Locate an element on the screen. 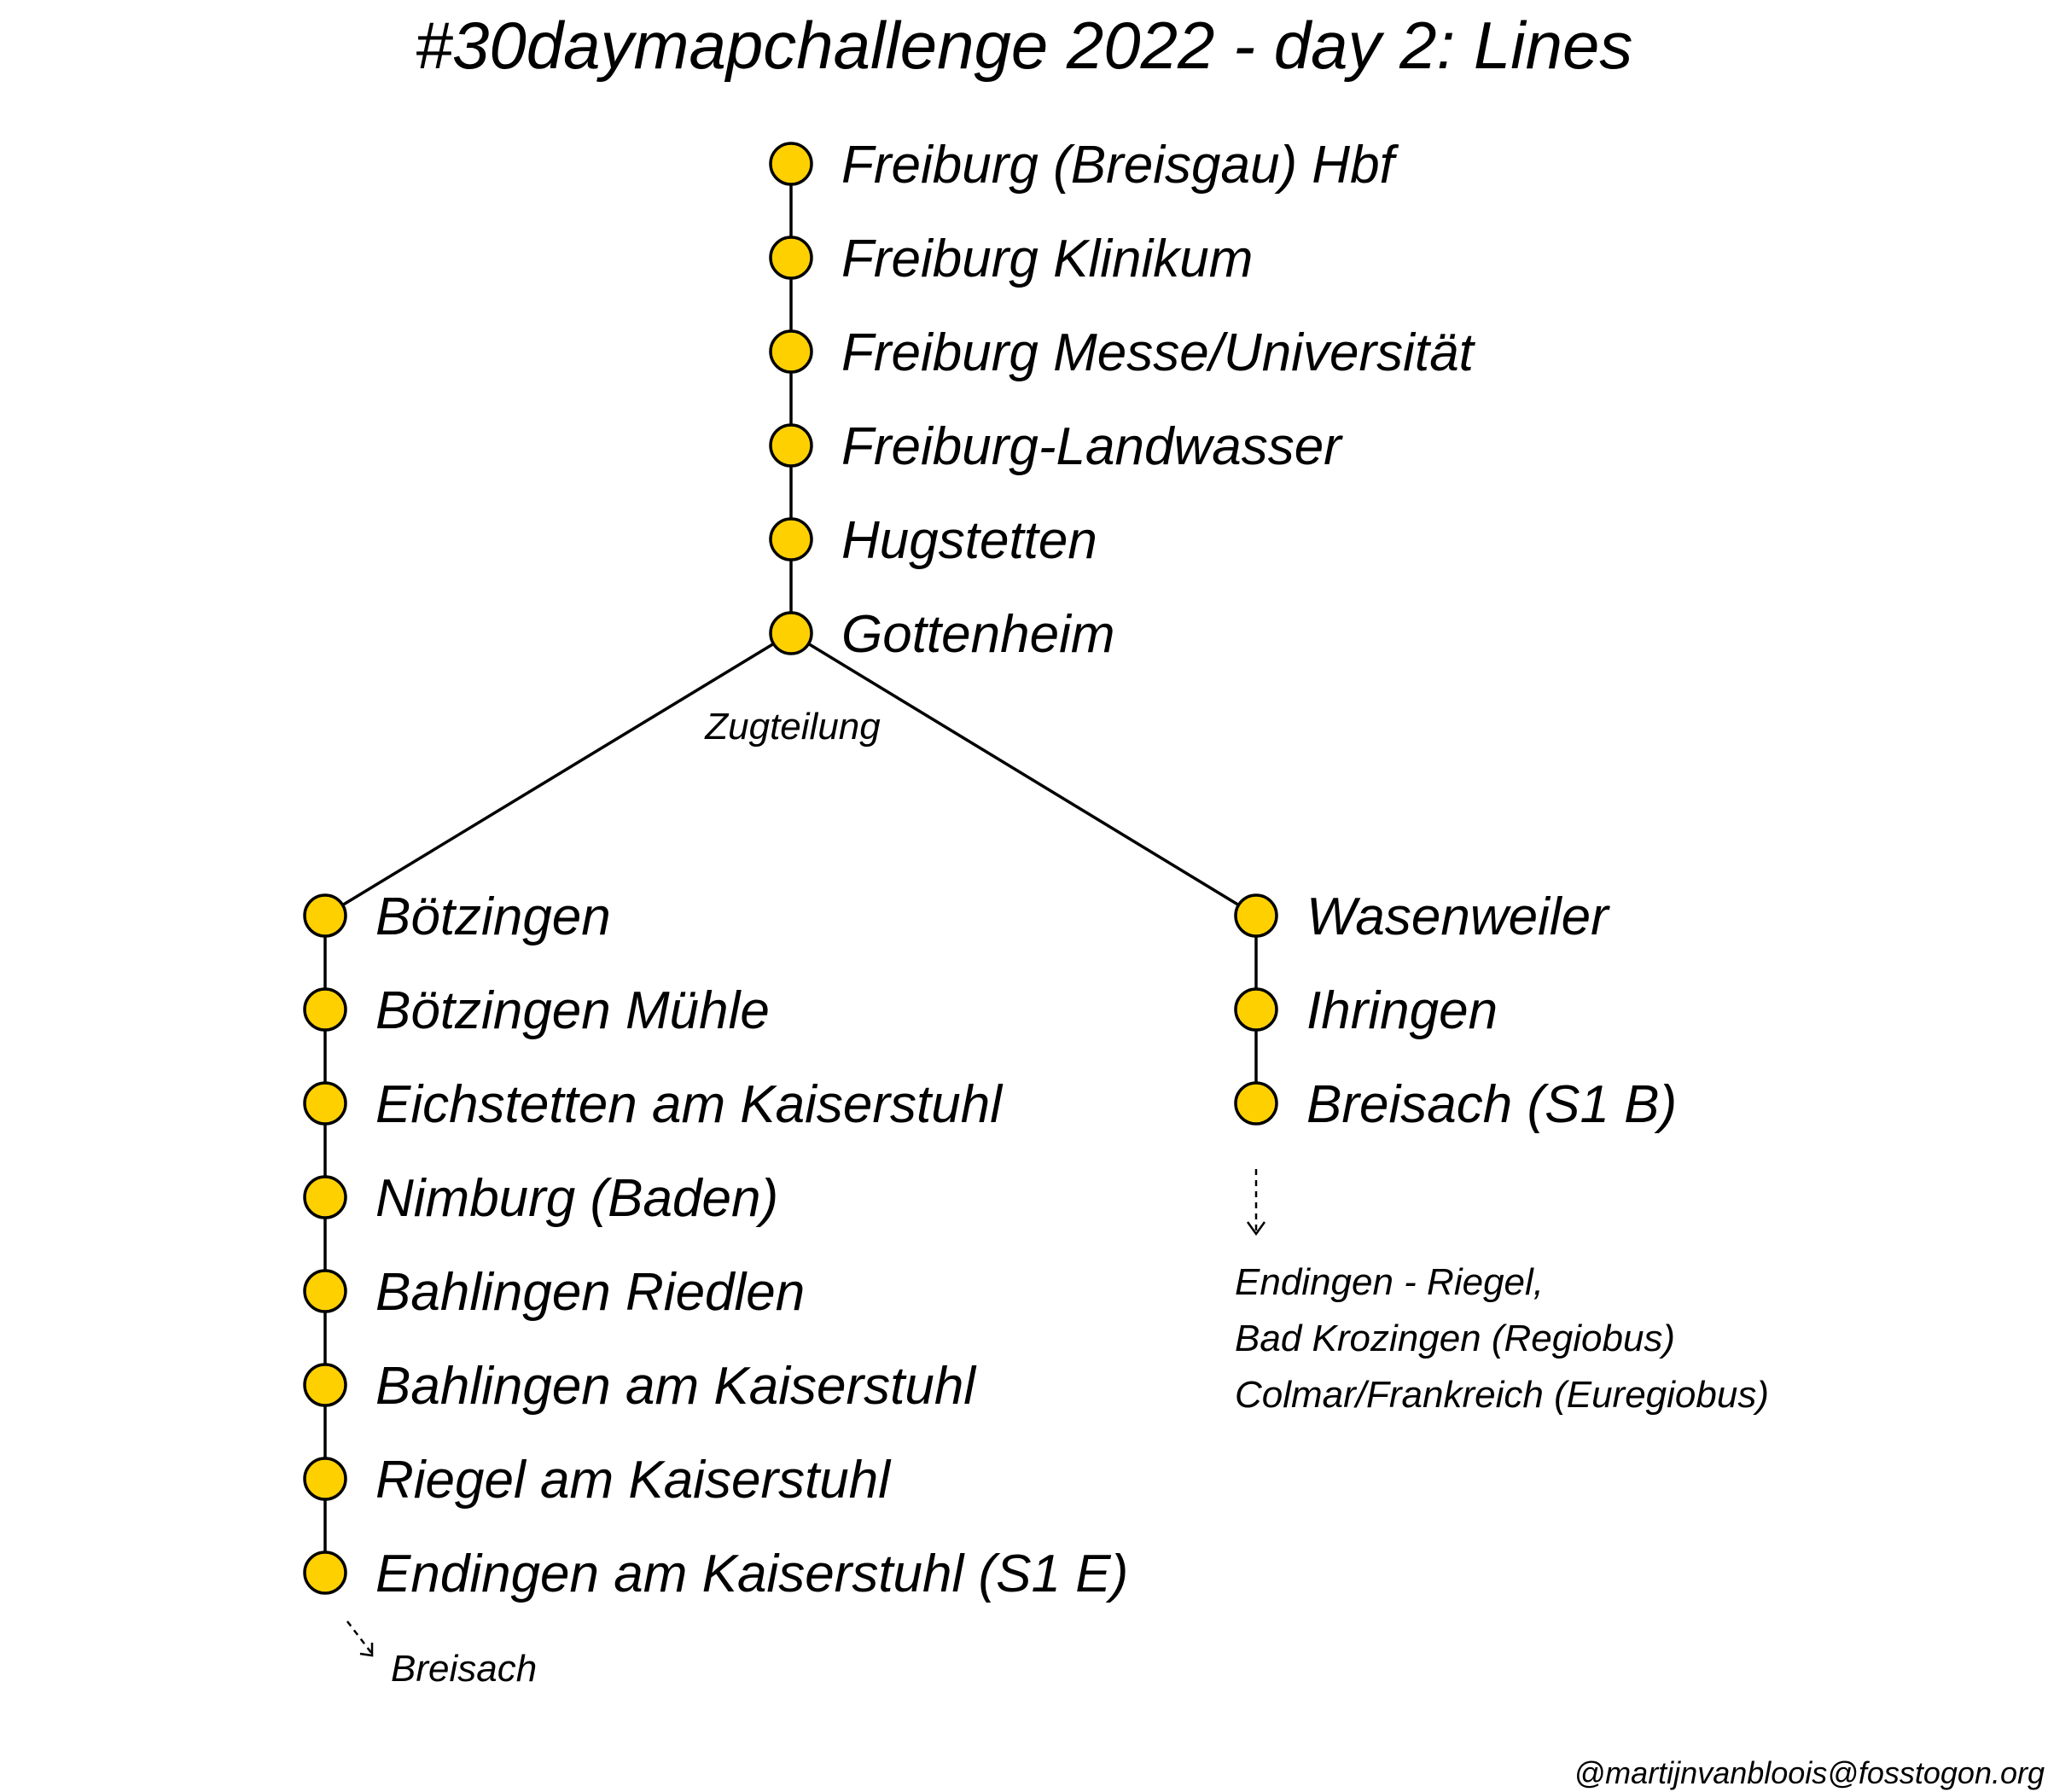  station-label: Eichstetten am Kaiserstuhl is located at coordinates (689, 1104).